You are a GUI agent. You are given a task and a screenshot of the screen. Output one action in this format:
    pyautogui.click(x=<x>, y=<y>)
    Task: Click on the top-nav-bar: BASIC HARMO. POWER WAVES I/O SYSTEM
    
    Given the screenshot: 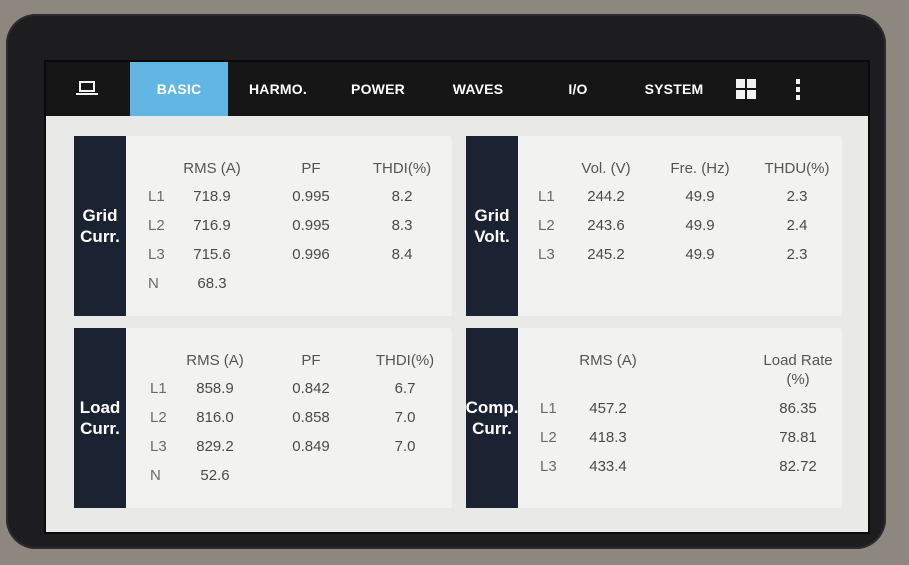 What is the action you would take?
    pyautogui.click(x=457, y=89)
    